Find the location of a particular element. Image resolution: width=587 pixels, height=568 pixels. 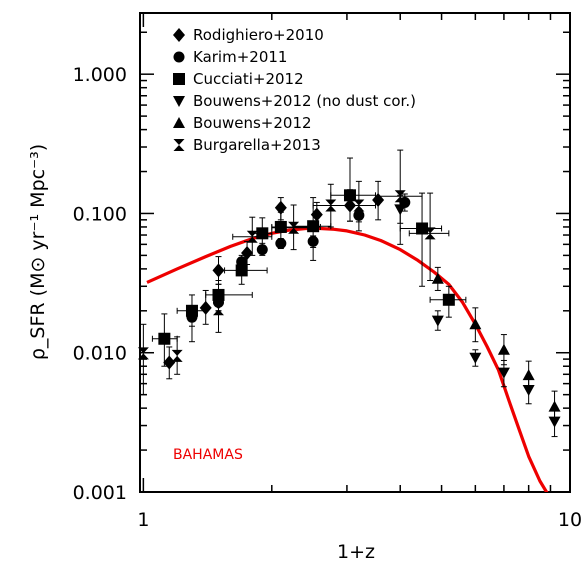

legend-marker-triangle-down is located at coordinates (179, 101).